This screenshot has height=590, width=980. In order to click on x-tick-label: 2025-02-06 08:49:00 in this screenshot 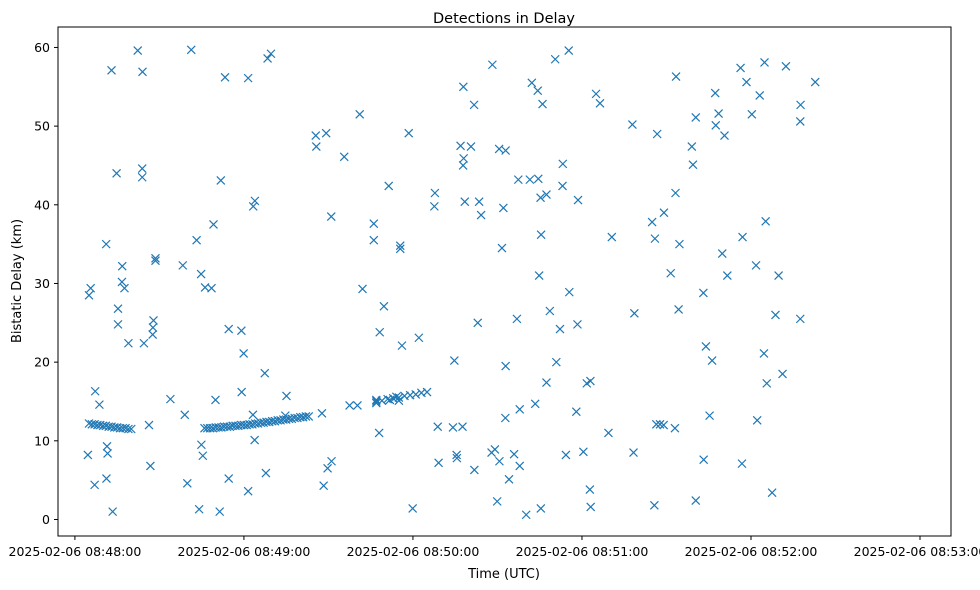, I will do `click(244, 551)`.